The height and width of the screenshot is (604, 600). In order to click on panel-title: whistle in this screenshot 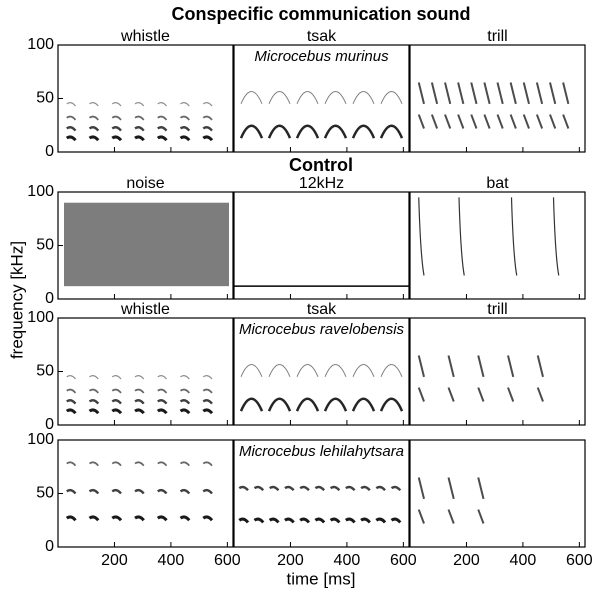, I will do `click(145, 36)`.